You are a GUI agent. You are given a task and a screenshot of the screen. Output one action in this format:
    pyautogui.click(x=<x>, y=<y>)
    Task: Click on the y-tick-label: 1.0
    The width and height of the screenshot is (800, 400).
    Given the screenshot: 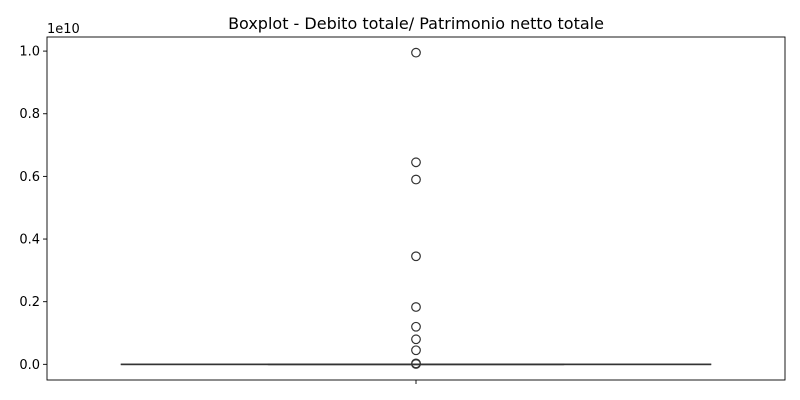 What is the action you would take?
    pyautogui.click(x=29, y=52)
    